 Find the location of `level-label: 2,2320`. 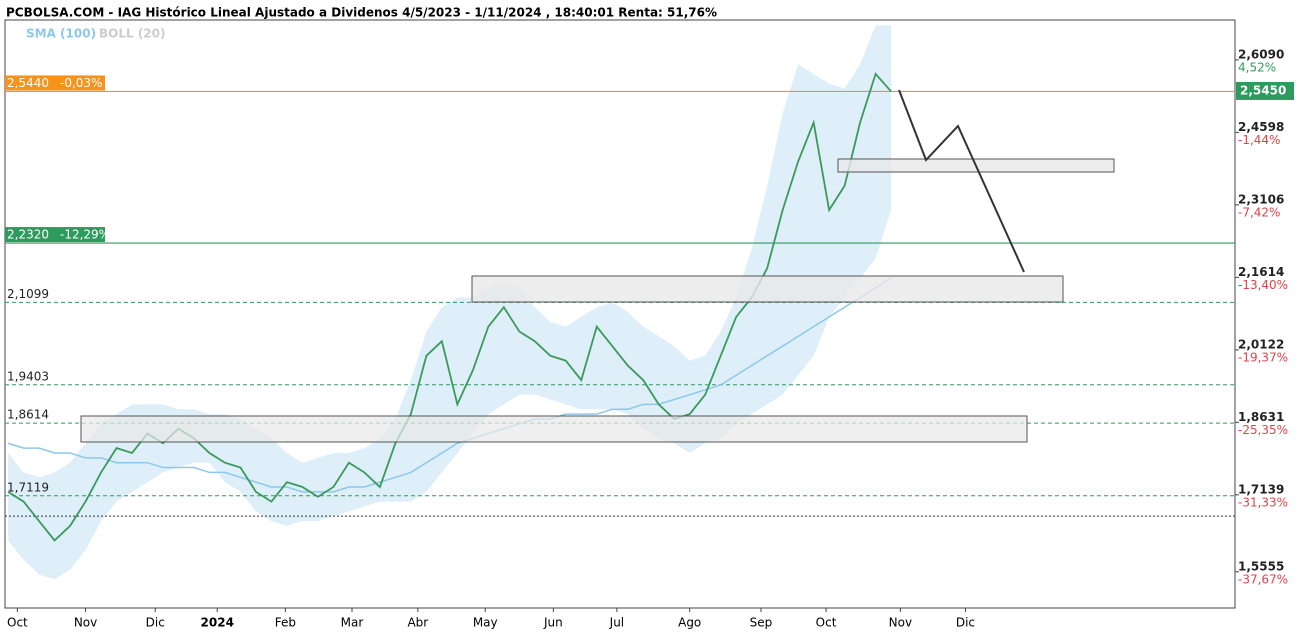

level-label: 2,2320 is located at coordinates (28, 235).